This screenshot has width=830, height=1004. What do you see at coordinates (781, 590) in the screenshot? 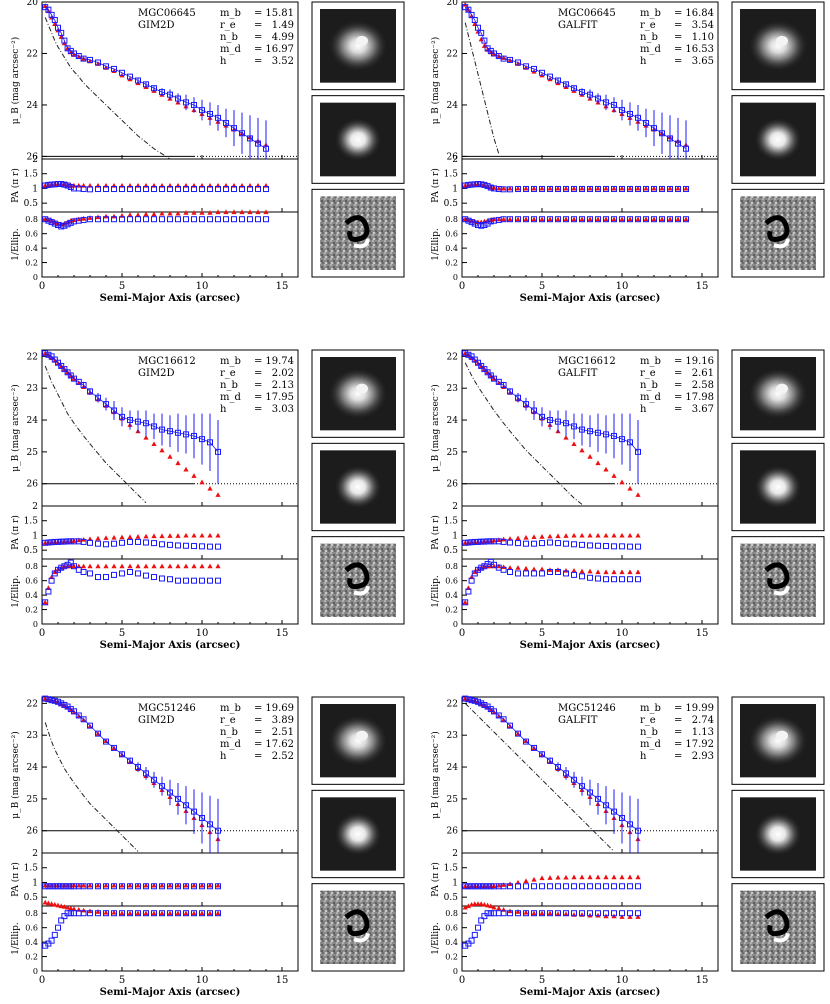
I see `residual-bright-arm` at bounding box center [781, 590].